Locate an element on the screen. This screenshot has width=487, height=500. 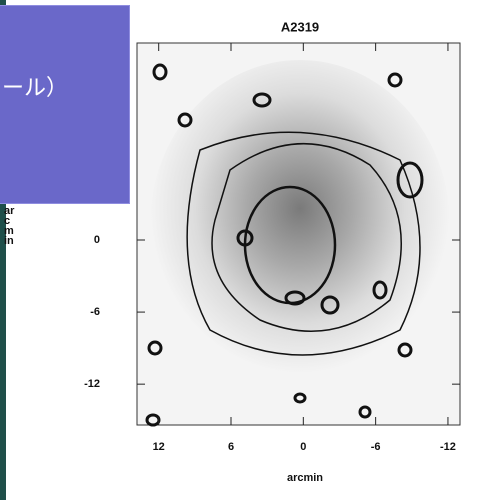
overlay-text: ール） is located at coordinates (35, 88).